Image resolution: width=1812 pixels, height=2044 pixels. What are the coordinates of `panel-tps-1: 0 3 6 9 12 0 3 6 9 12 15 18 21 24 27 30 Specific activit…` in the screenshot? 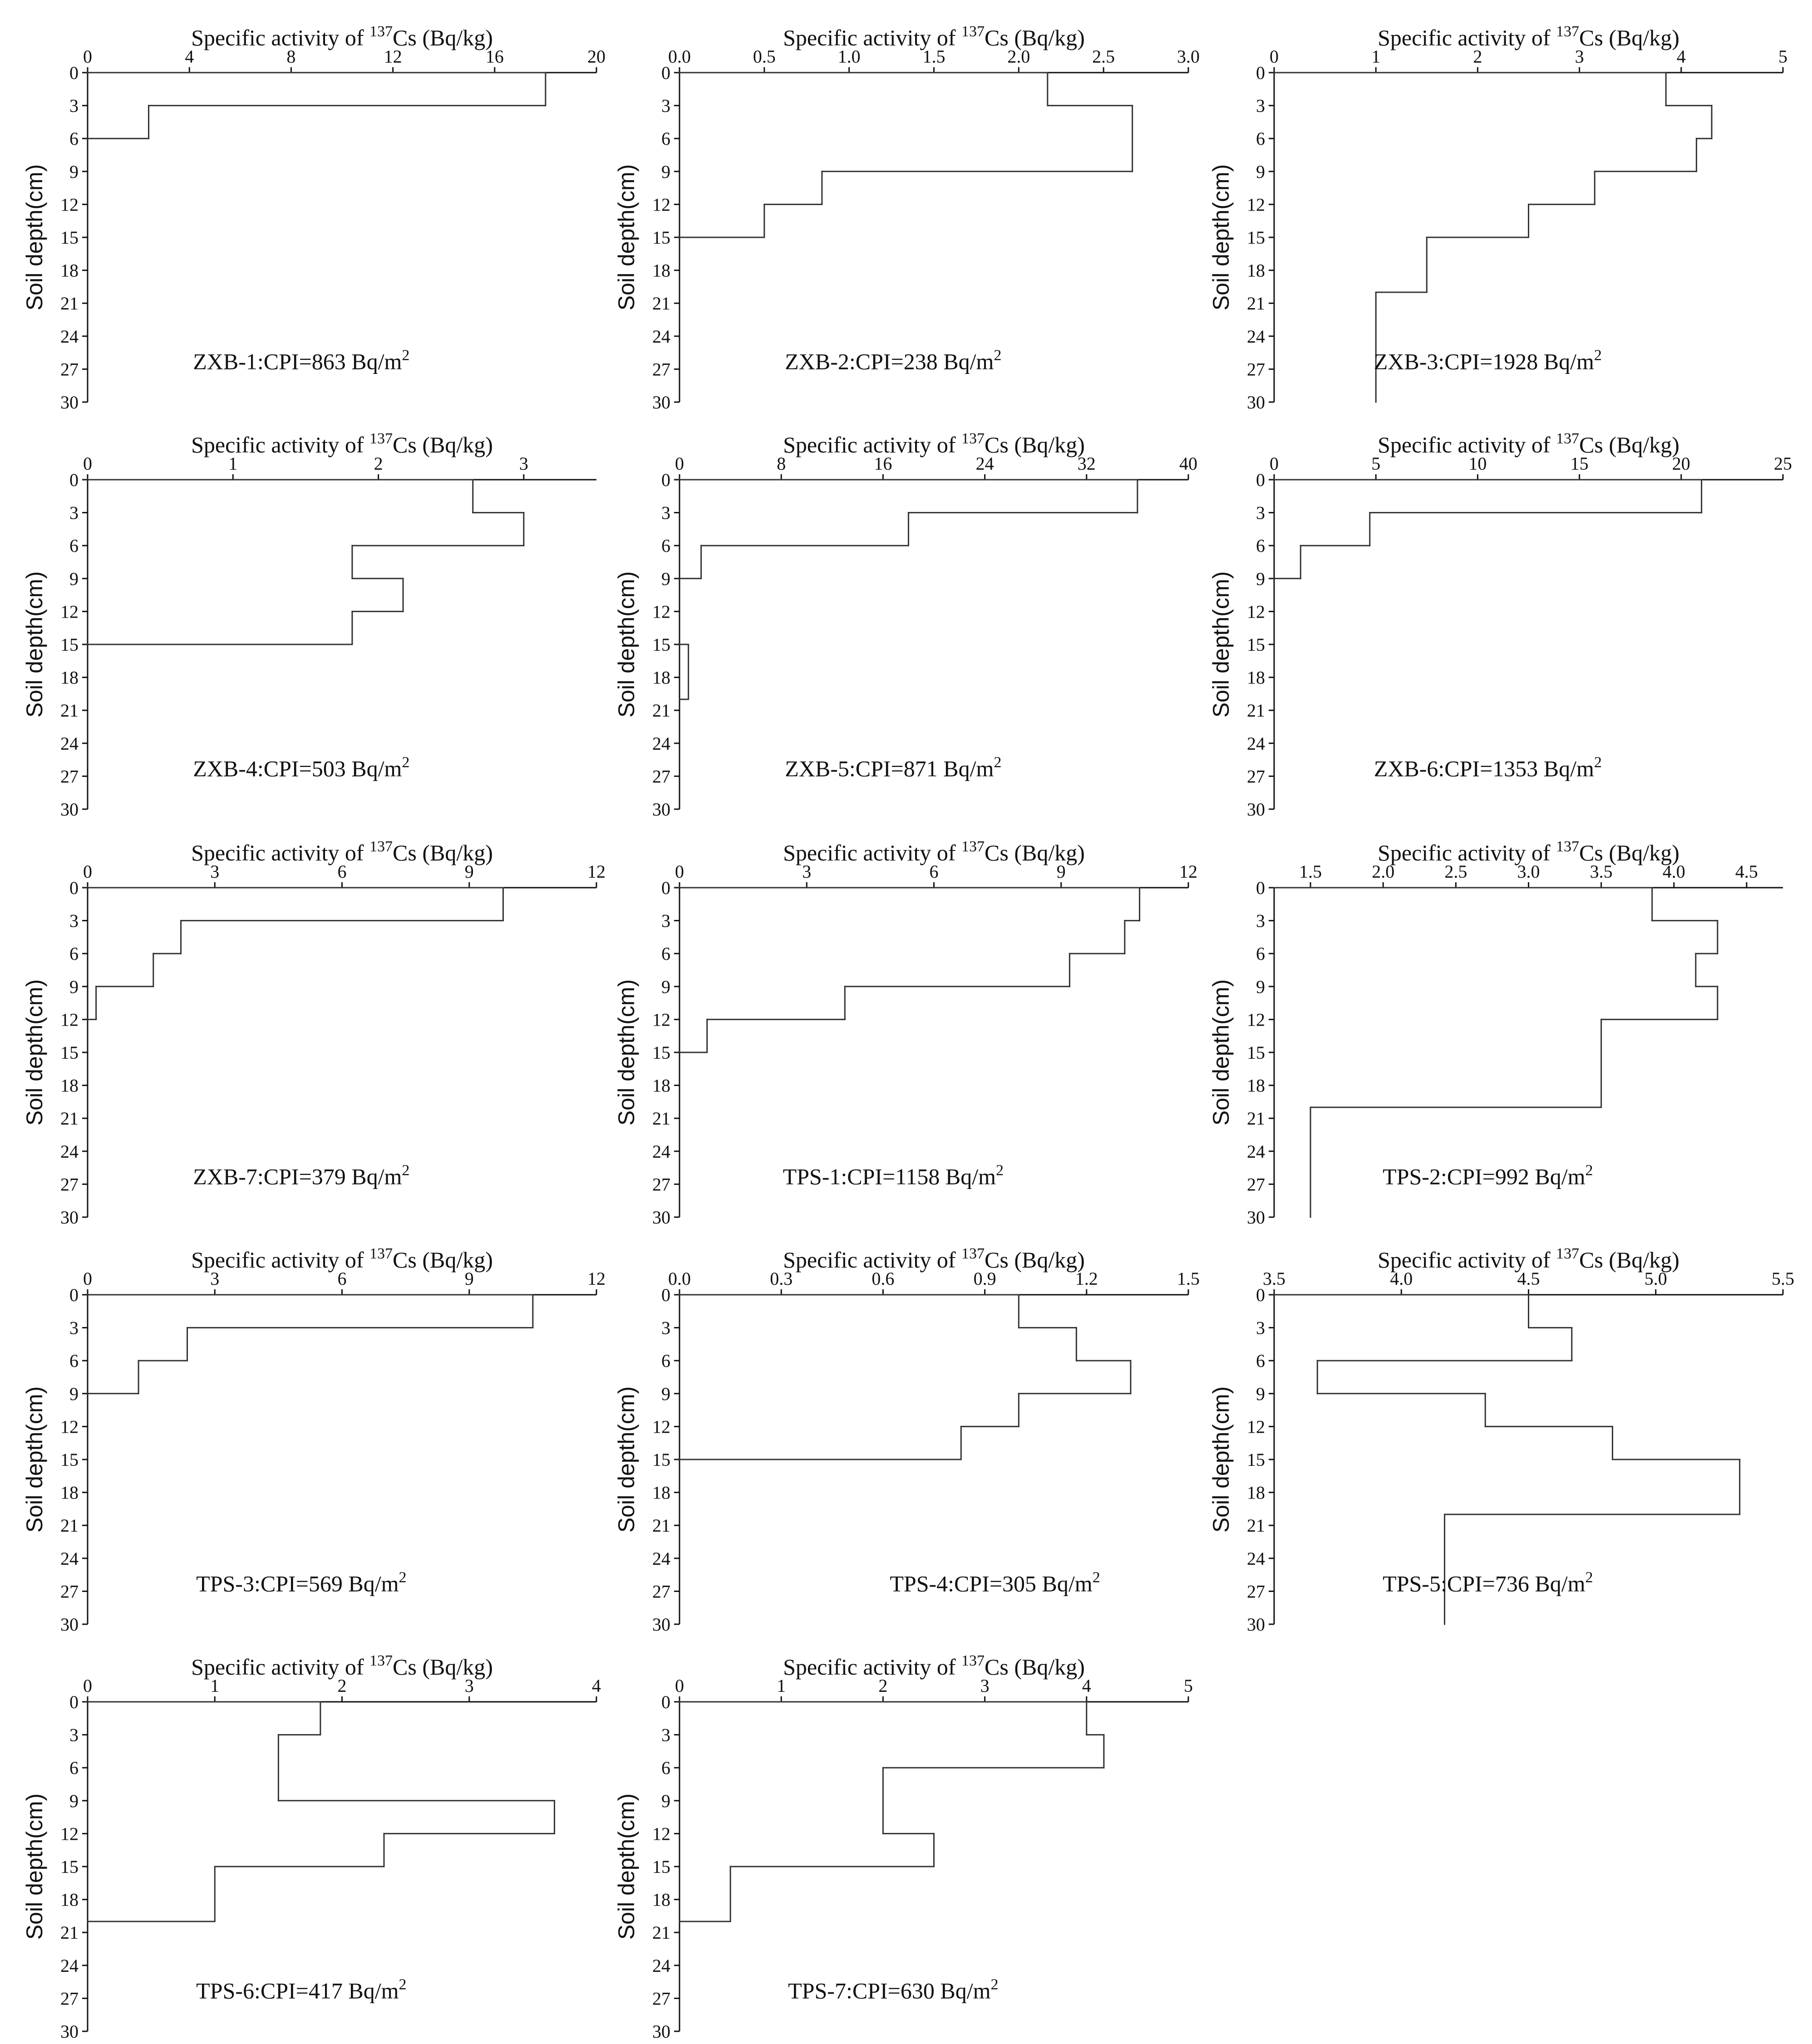 It's located at (906, 1033).